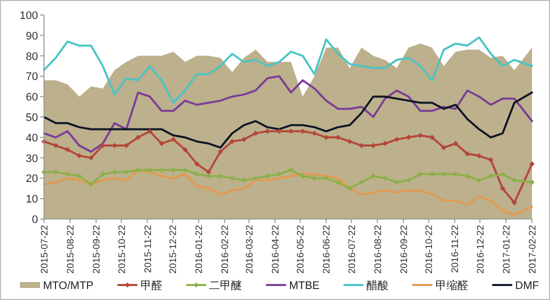 This screenshot has height=300, width=550. I want to click on x-tick-label: 2015-12-22, so click(174, 249).